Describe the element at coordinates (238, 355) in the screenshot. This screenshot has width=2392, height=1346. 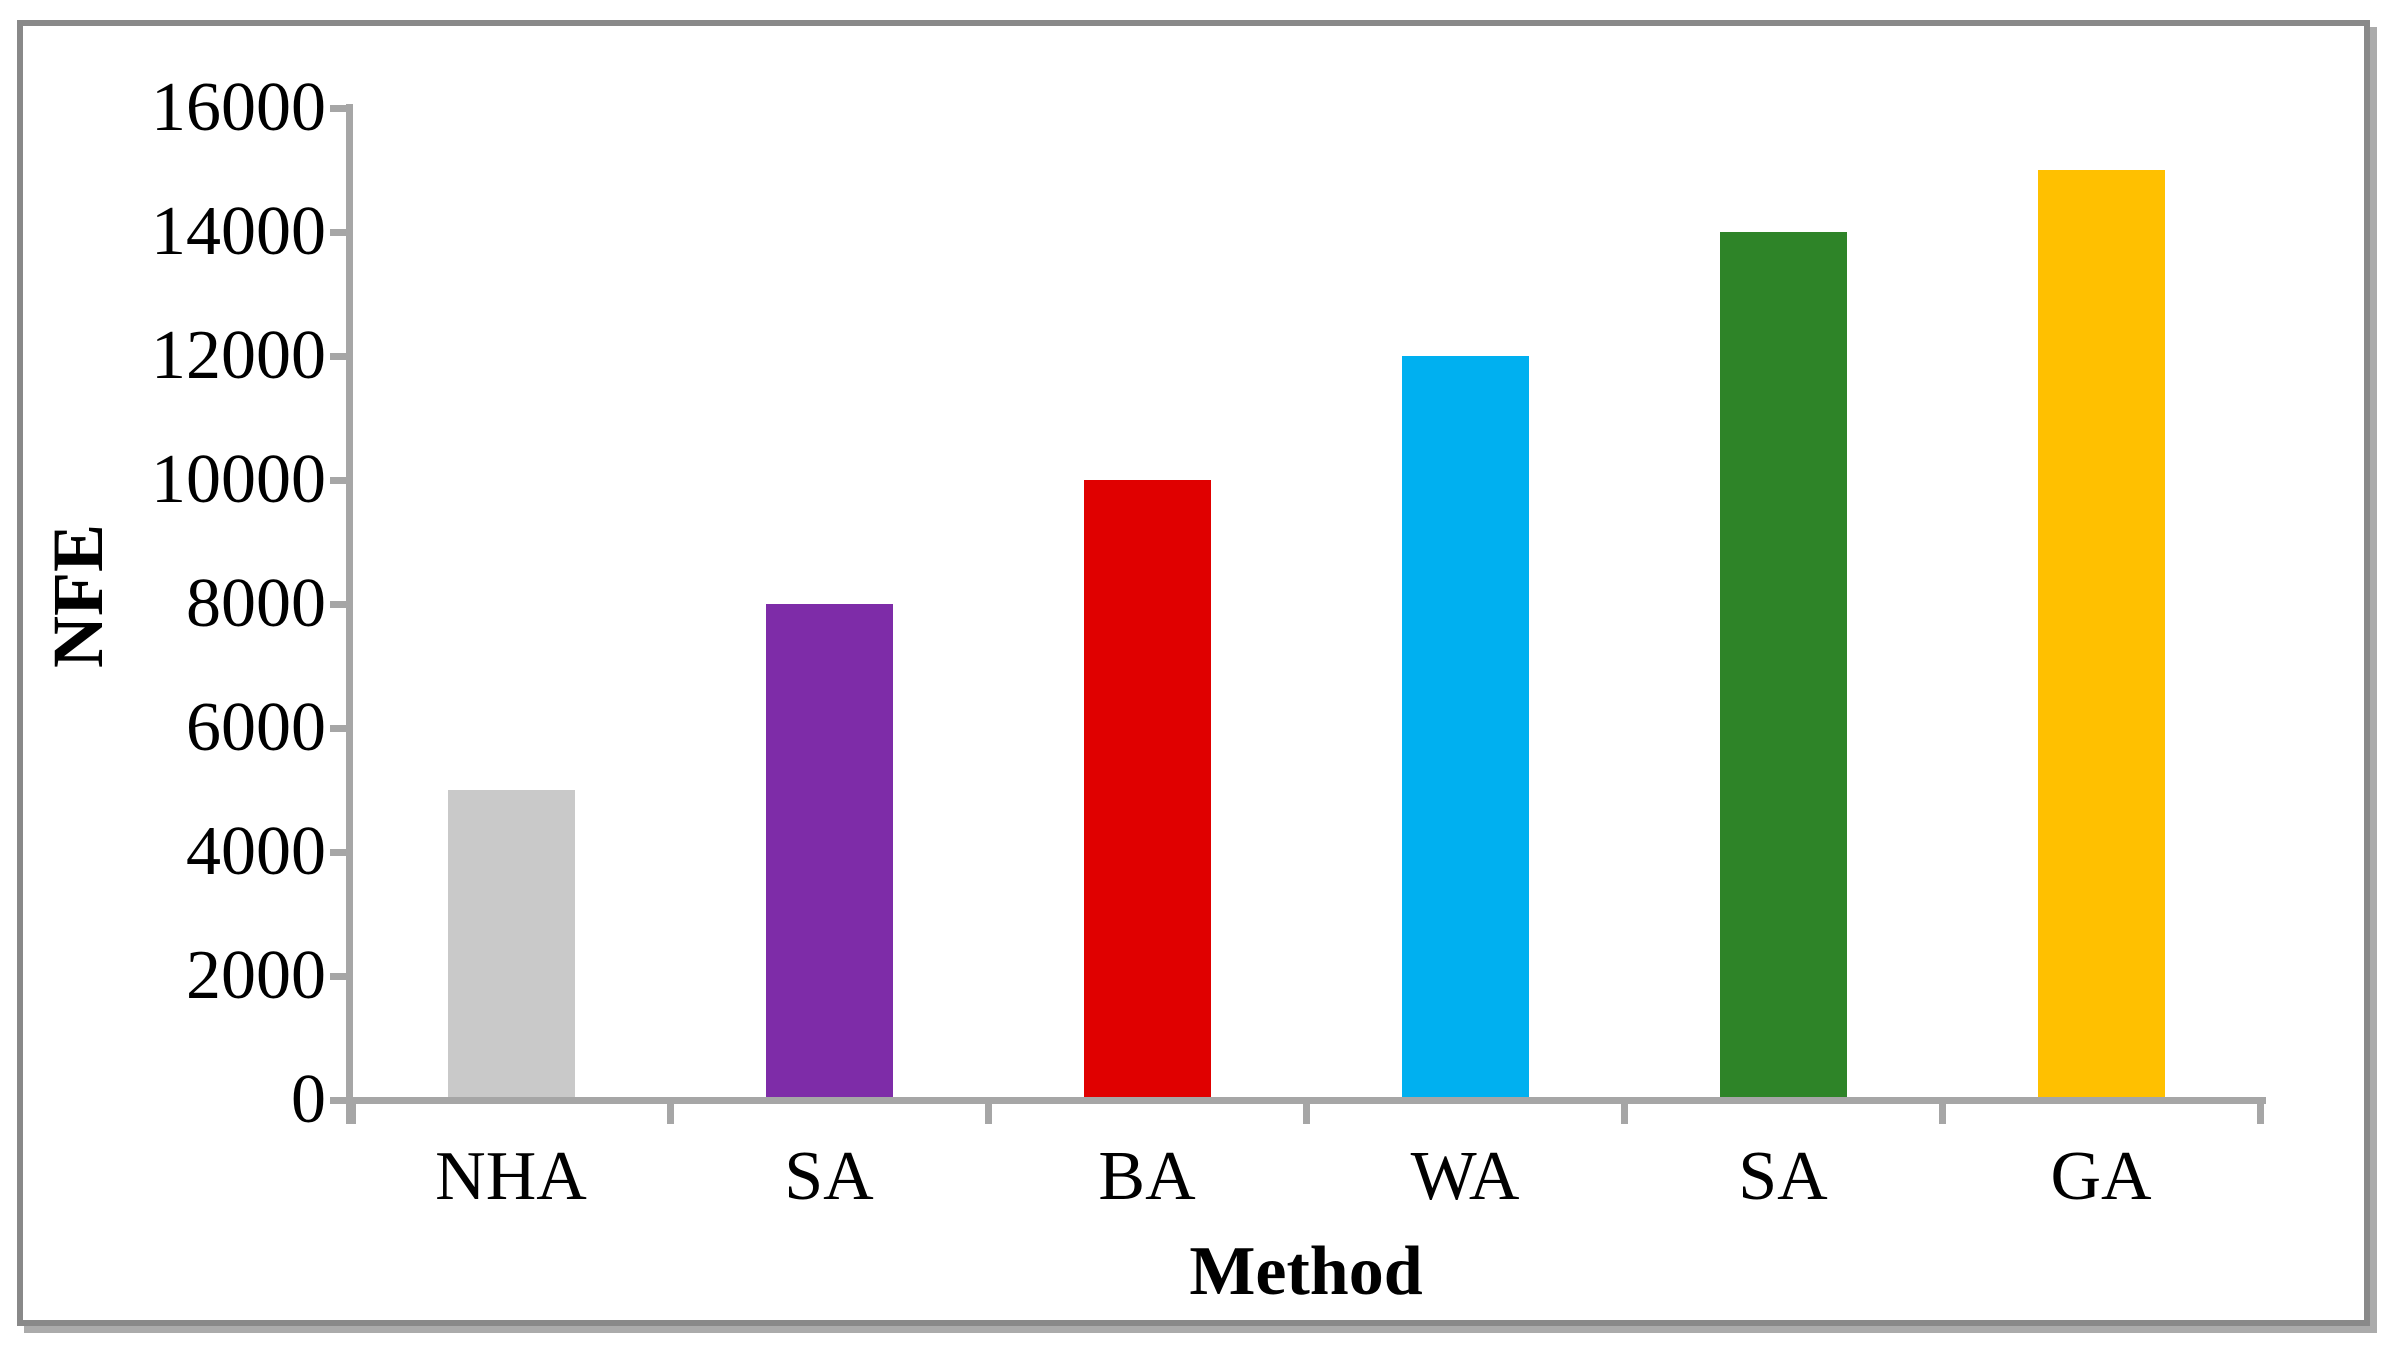
I see `y-tick-label: 12000` at that location.